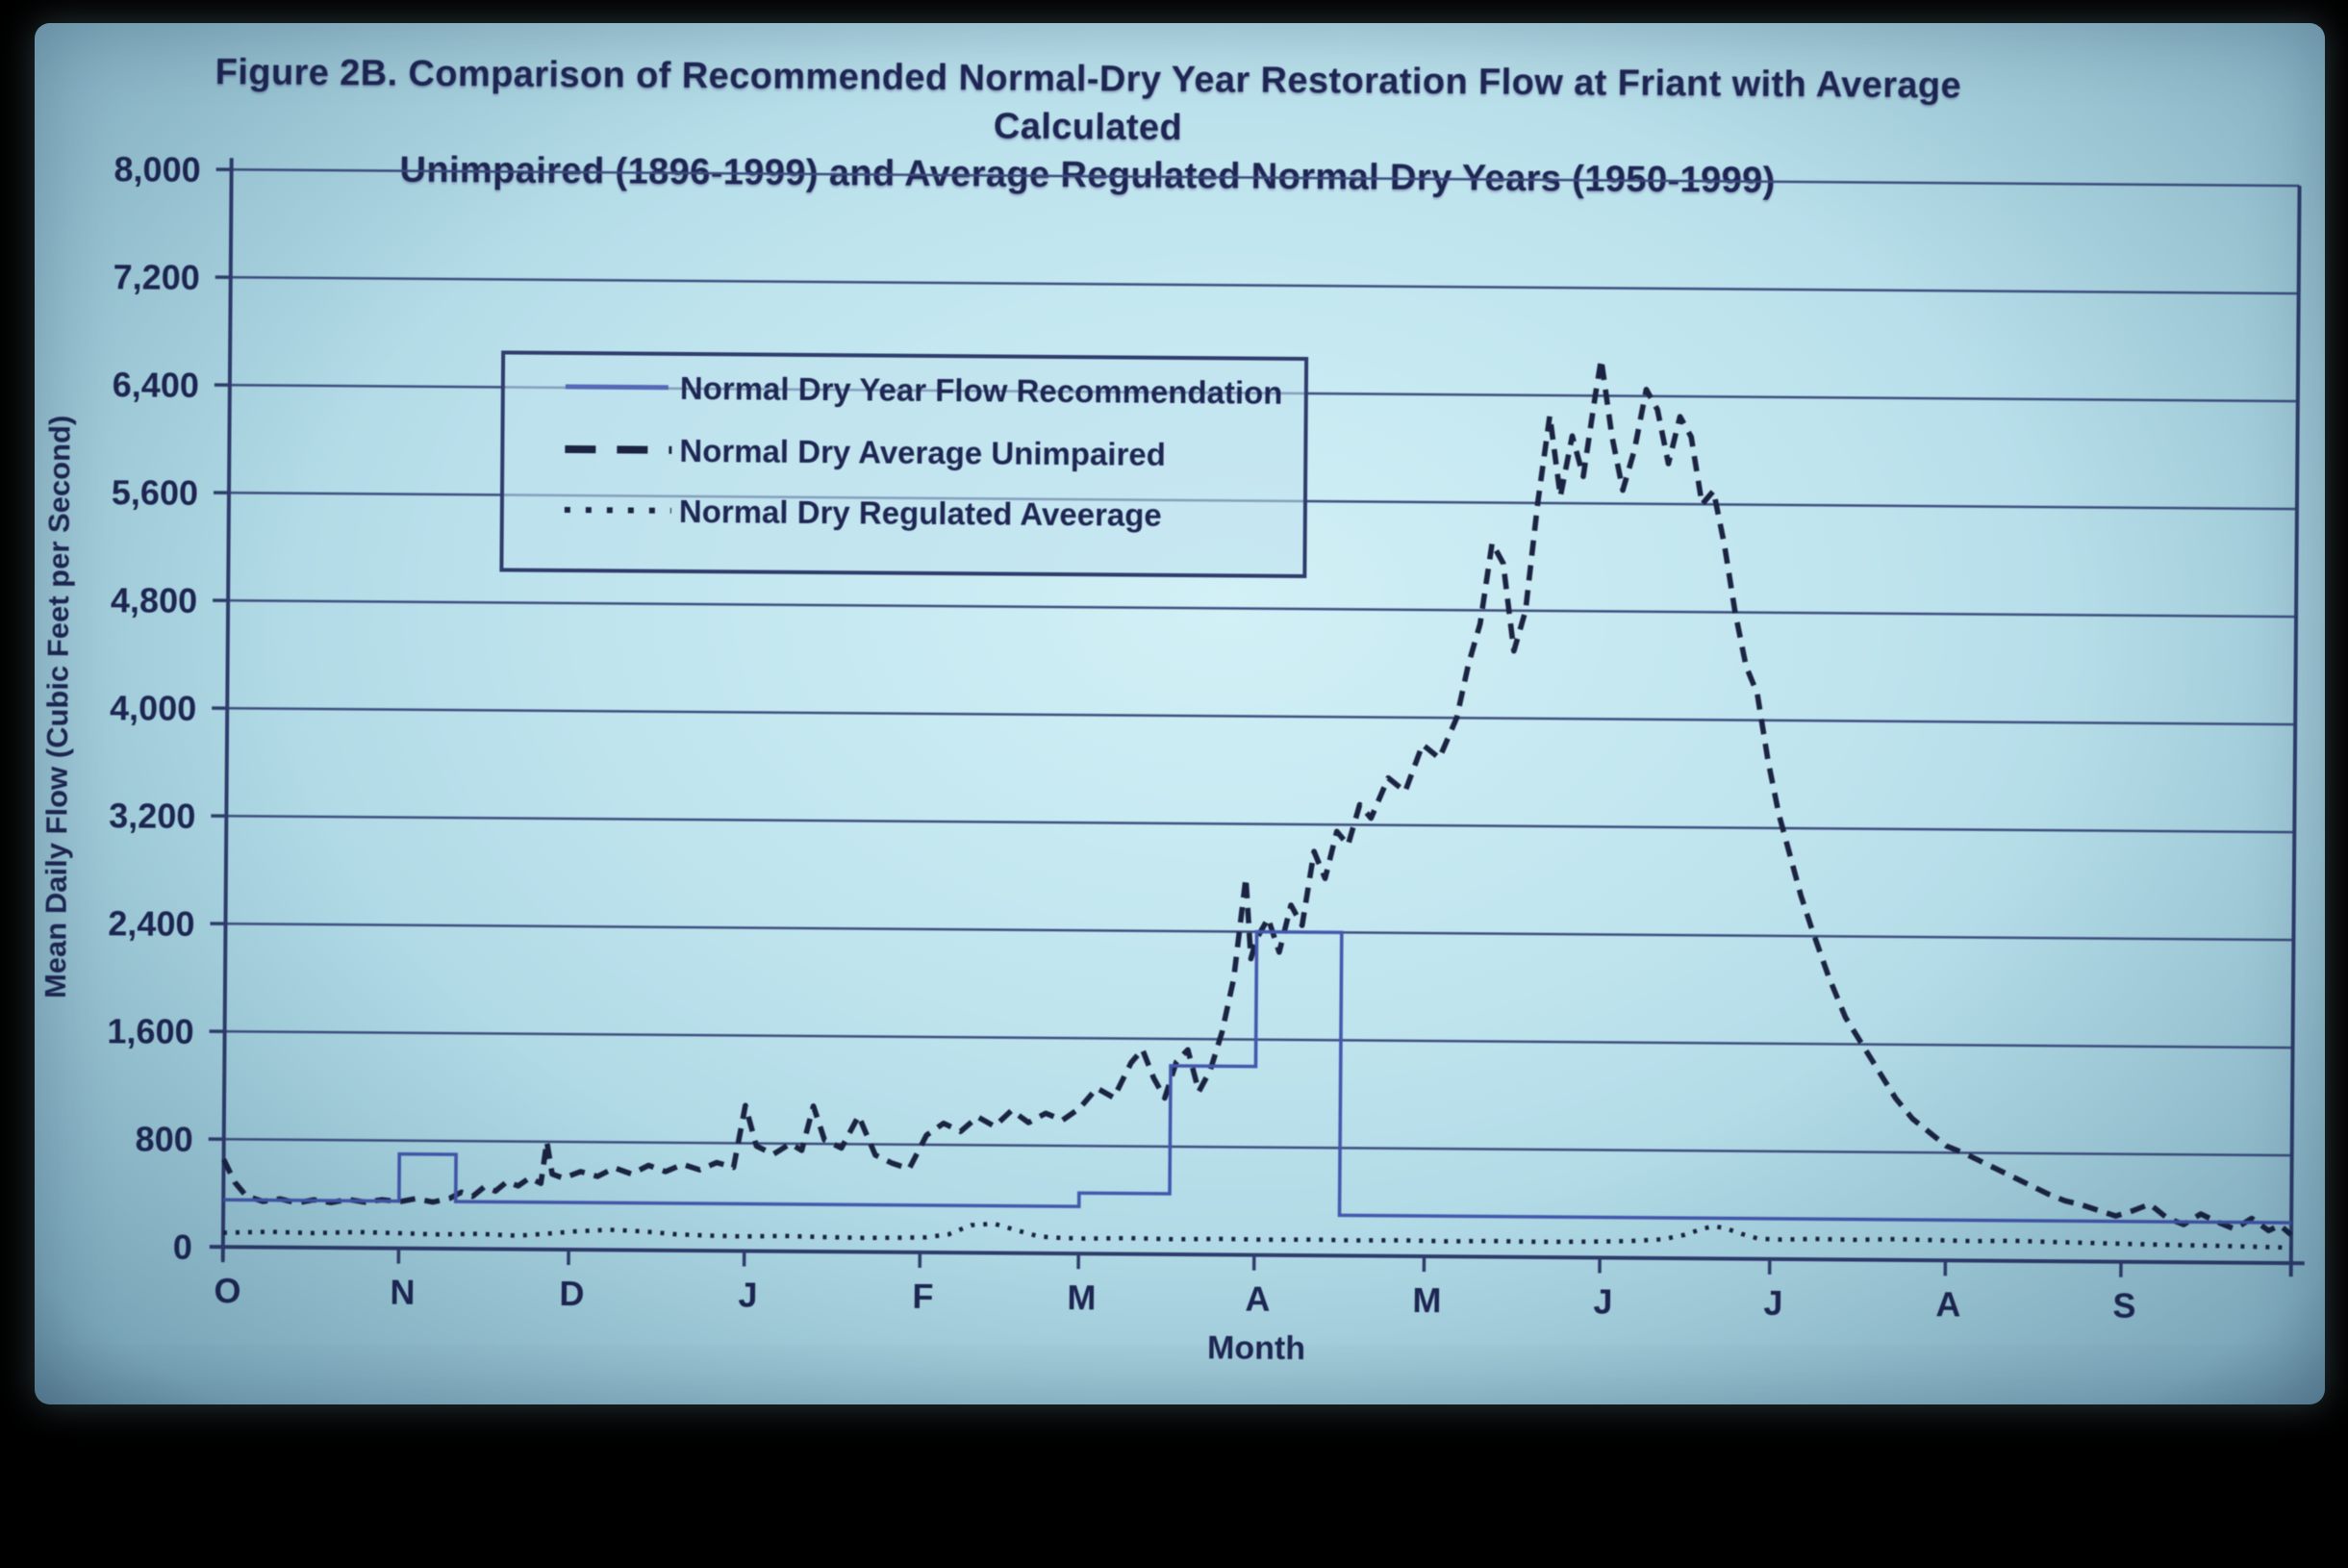  I want to click on x-tick-label: S, so click(2123, 1306).